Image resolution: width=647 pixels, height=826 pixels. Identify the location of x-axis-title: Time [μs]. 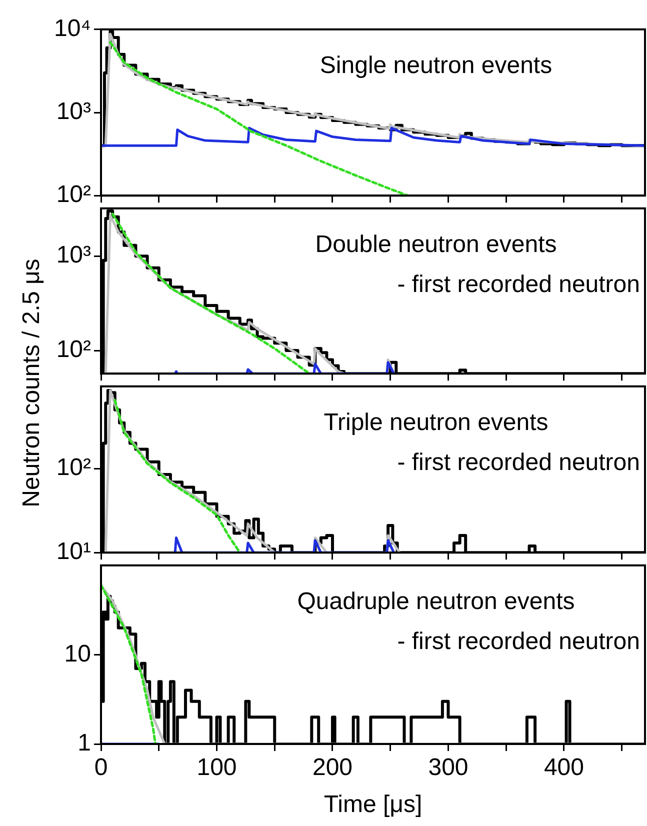
(373, 804).